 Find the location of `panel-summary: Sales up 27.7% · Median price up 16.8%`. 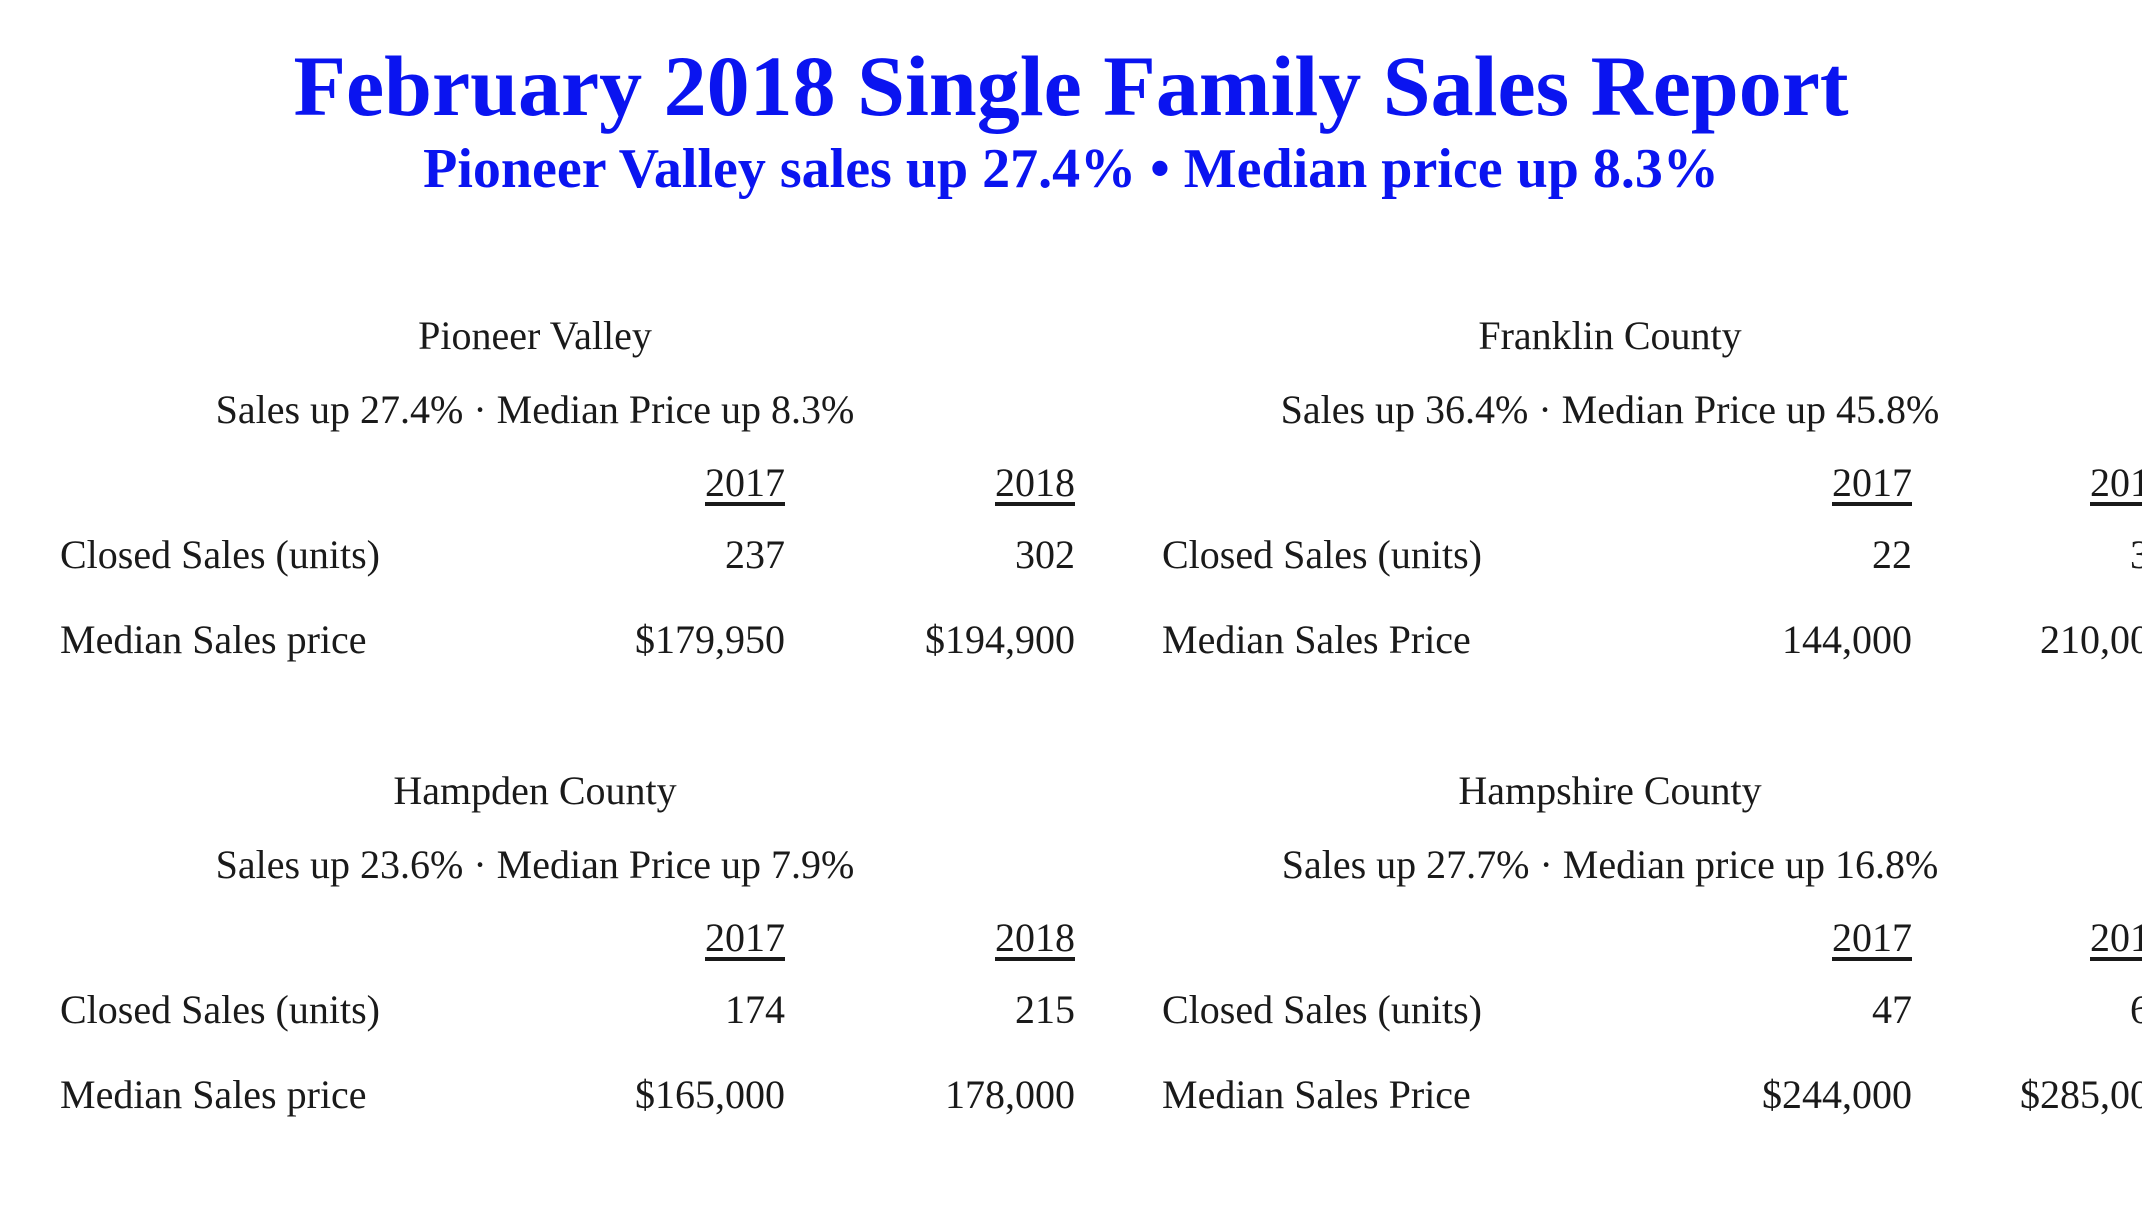

panel-summary: Sales up 27.7% · Median price up 16.8% is located at coordinates (1610, 864).